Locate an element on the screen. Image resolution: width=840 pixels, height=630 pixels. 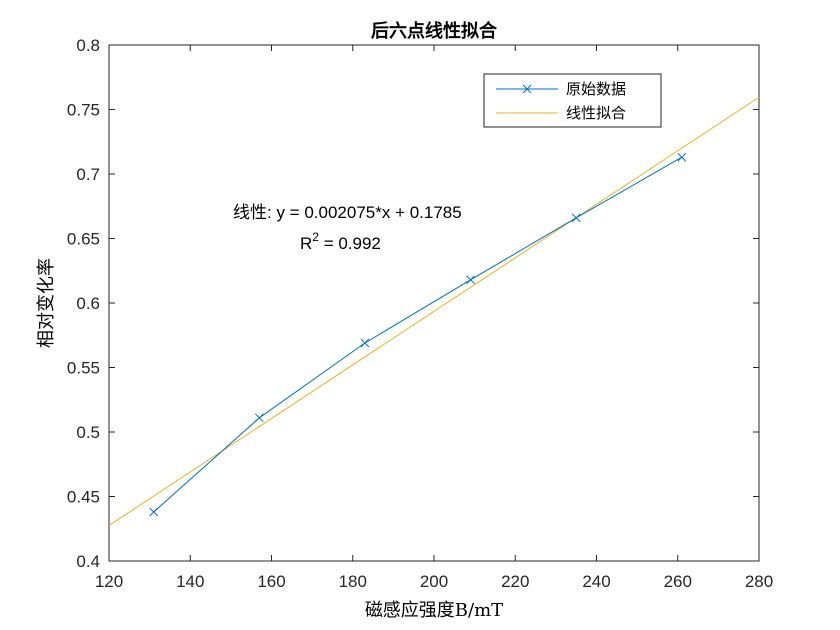
y-tick-label: 0.45 is located at coordinates (83, 497).